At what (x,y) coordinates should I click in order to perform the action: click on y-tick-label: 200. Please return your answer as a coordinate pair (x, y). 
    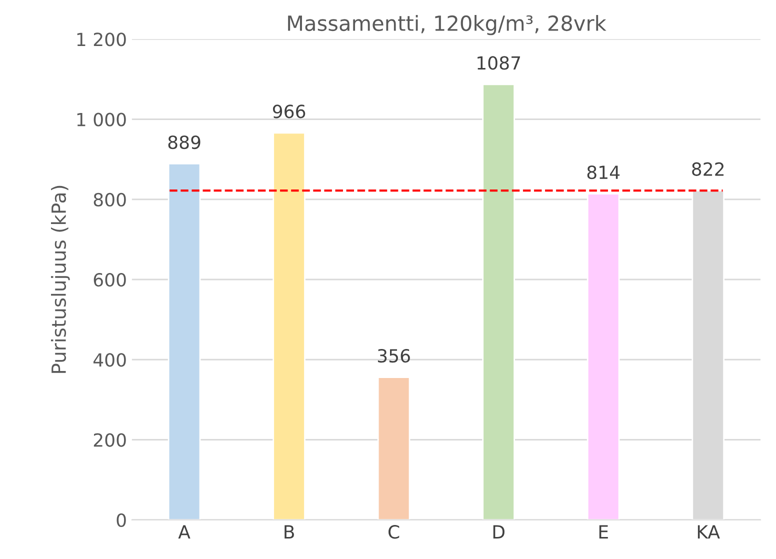
    Looking at the image, I should click on (110, 440).